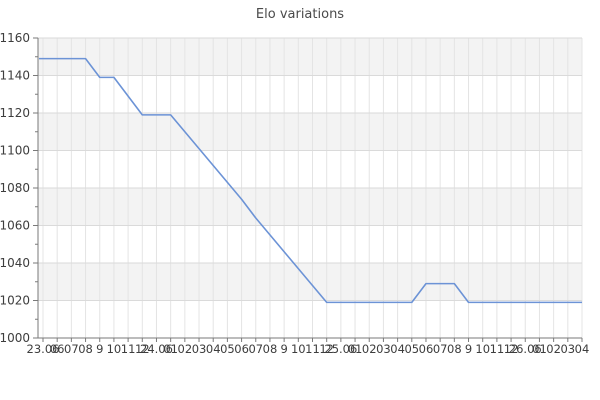 The image size is (600, 400). Describe the element at coordinates (43, 349) in the screenshot. I see `x-tick-label: 23.06` at that location.